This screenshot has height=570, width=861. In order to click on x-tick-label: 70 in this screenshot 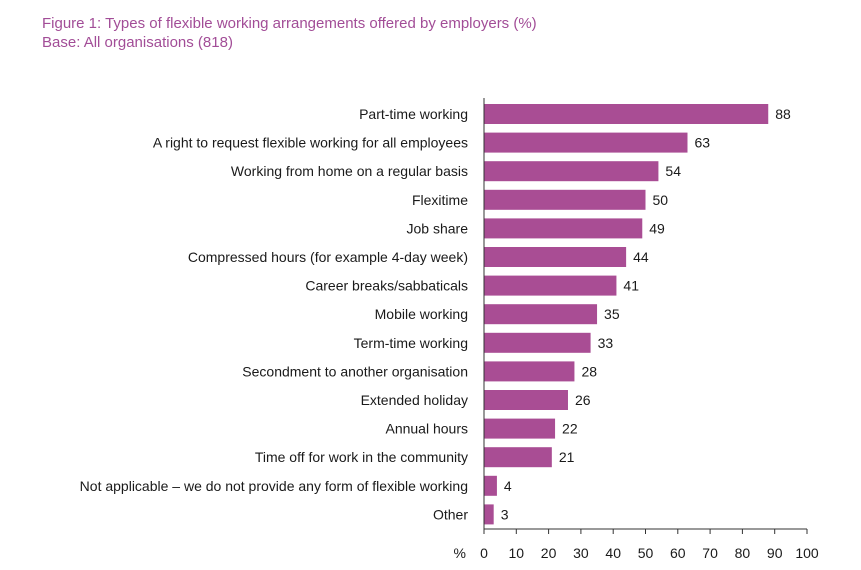, I will do `click(710, 553)`.